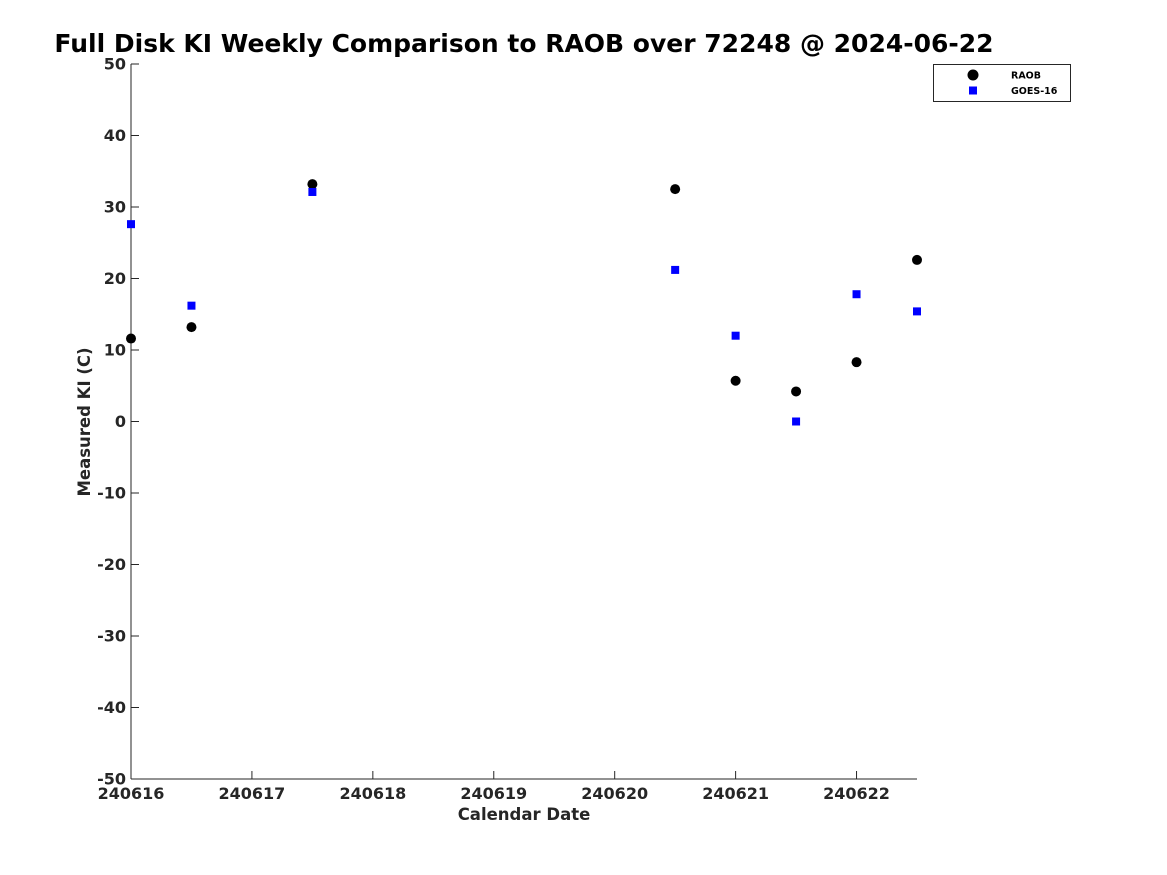 The image size is (1167, 875). I want to click on y-tick-label: -40, so click(111, 707).